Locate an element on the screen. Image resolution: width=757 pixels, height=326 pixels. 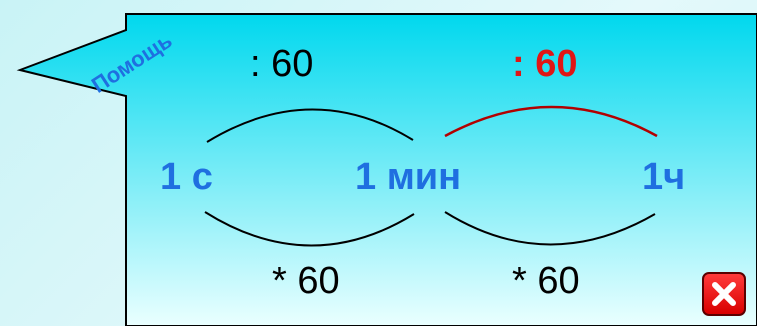
arc-bottom-seconds-minutes is located at coordinates (309, 229).